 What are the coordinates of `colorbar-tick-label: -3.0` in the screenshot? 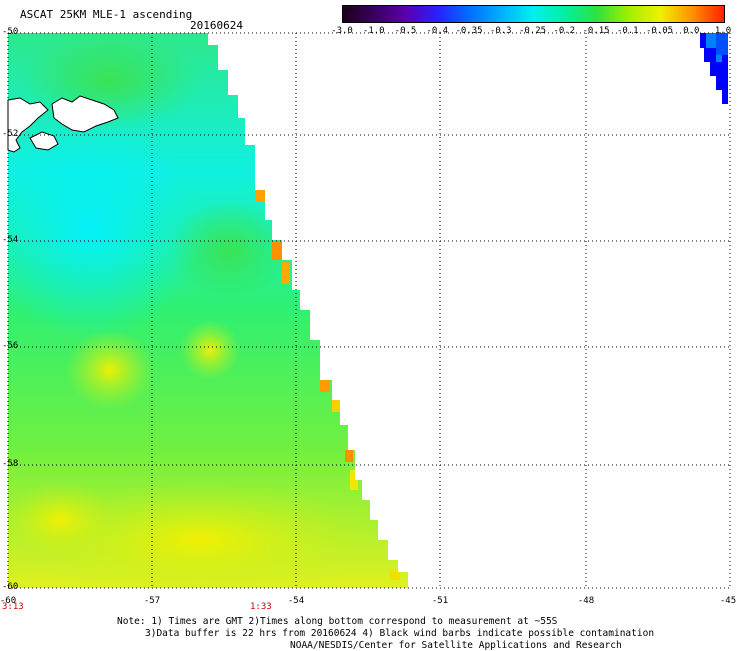 It's located at (342, 31).